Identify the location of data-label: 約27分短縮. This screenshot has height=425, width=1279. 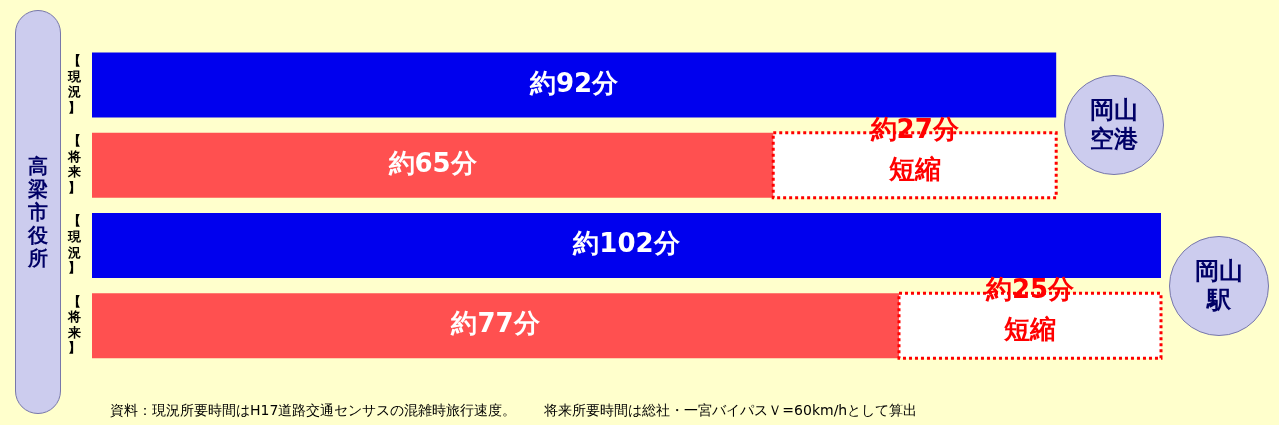
(914, 149).